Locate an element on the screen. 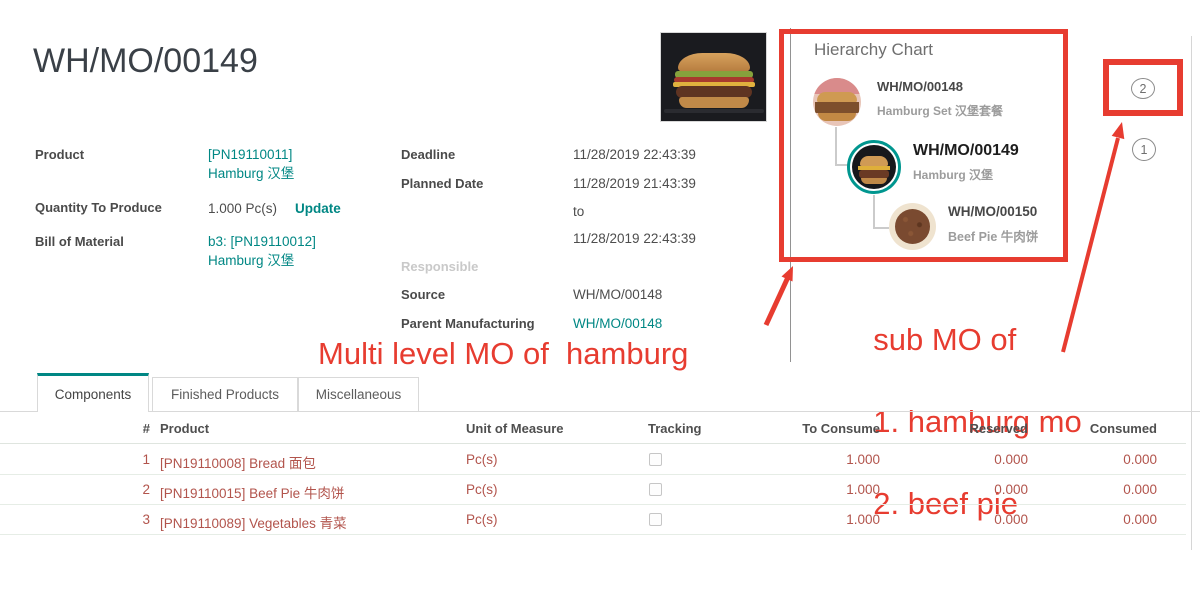  planned-date-from: 11/28/2019 21:43:39 is located at coordinates (634, 183).